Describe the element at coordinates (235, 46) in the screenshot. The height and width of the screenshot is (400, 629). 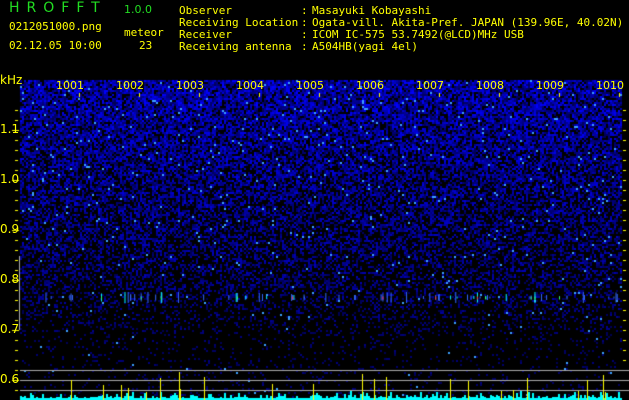
I see `info-antenna-label: Receiving antenna` at that location.